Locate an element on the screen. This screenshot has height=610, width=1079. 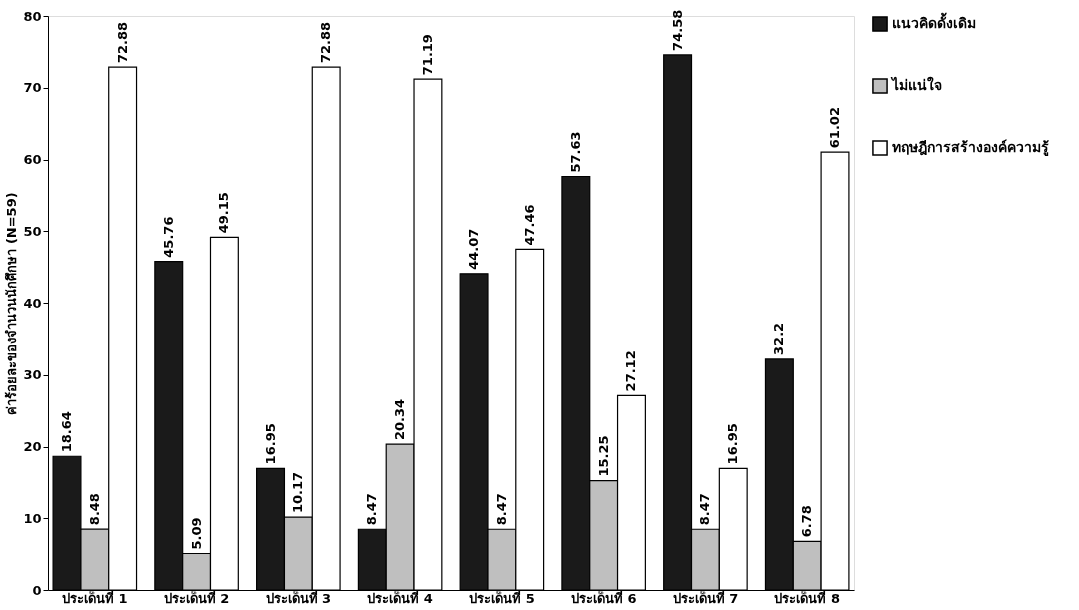
x-tick-label: ประเด็นที่ 2 is located at coordinates (196, 597).